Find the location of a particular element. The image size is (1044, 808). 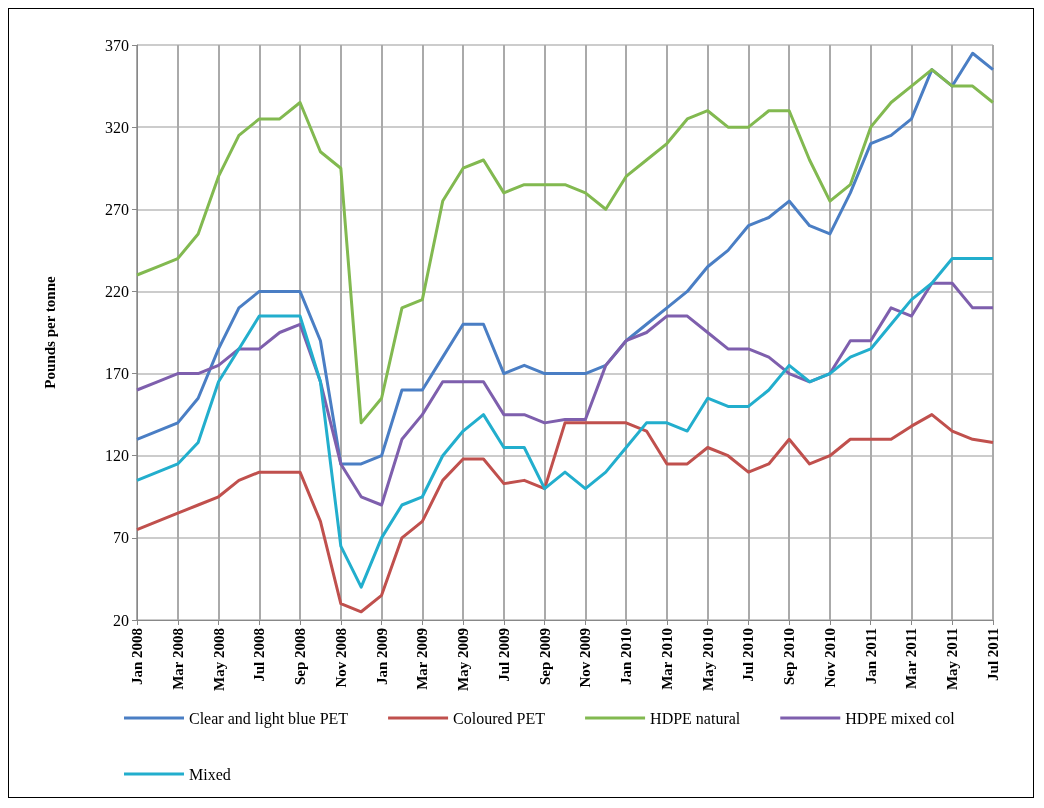

x-tick-label: Nov 2008 is located at coordinates (340, 658).